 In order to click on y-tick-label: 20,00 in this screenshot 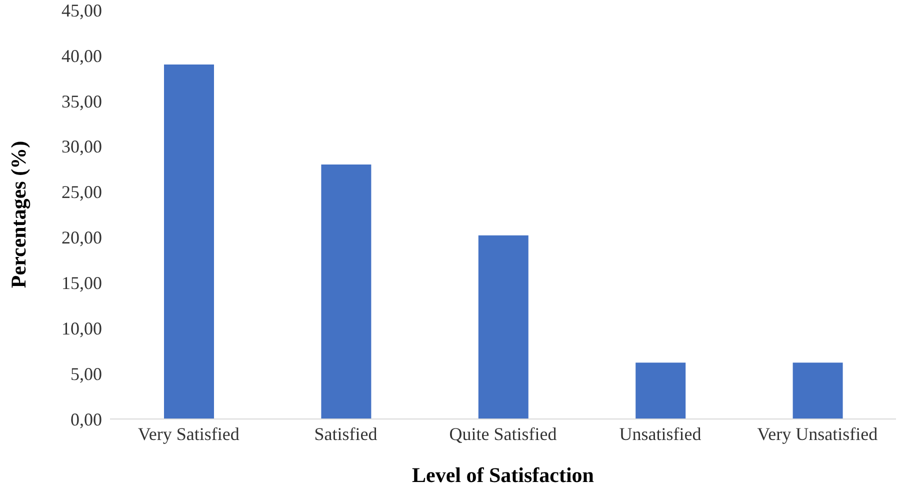, I will do `click(82, 238)`.